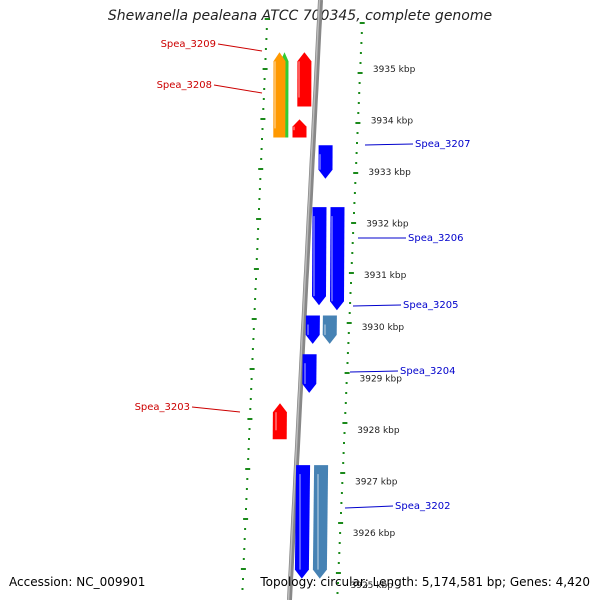 The width and height of the screenshot is (600, 600). Describe the element at coordinates (392, 121) in the screenshot. I see `scale-label: 3934 kbp` at that location.